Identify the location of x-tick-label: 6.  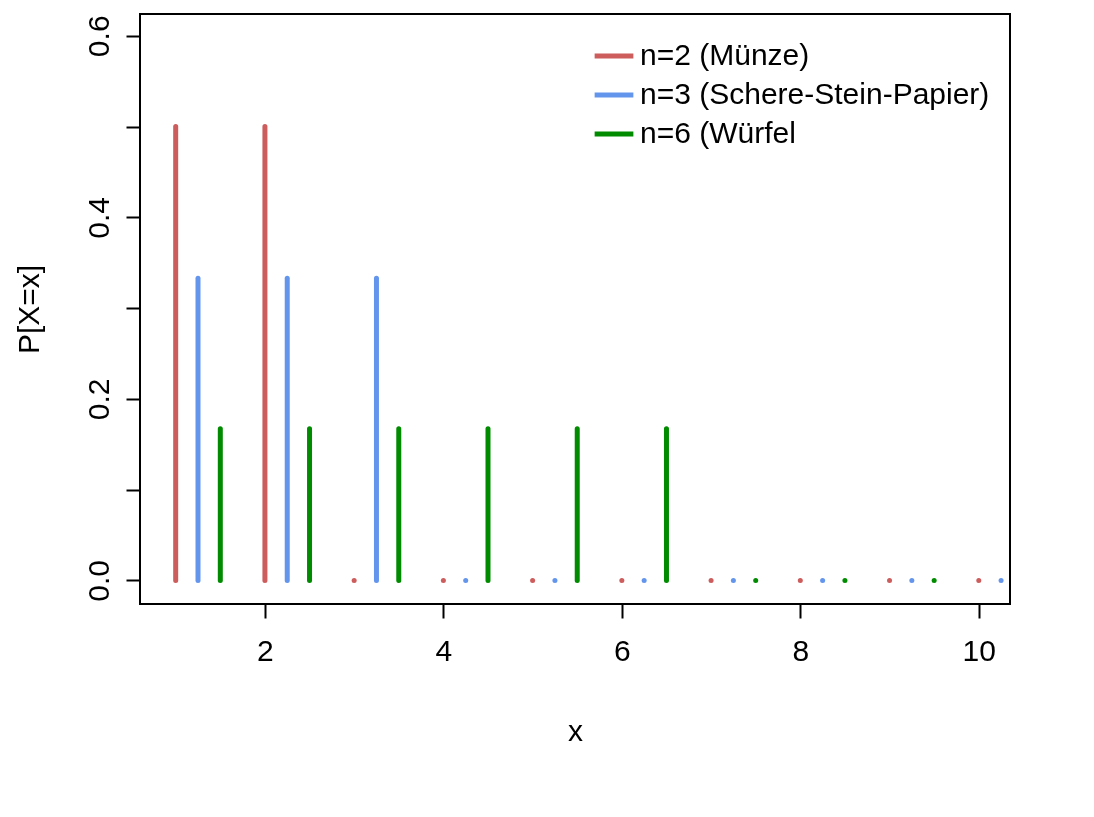
(622, 650).